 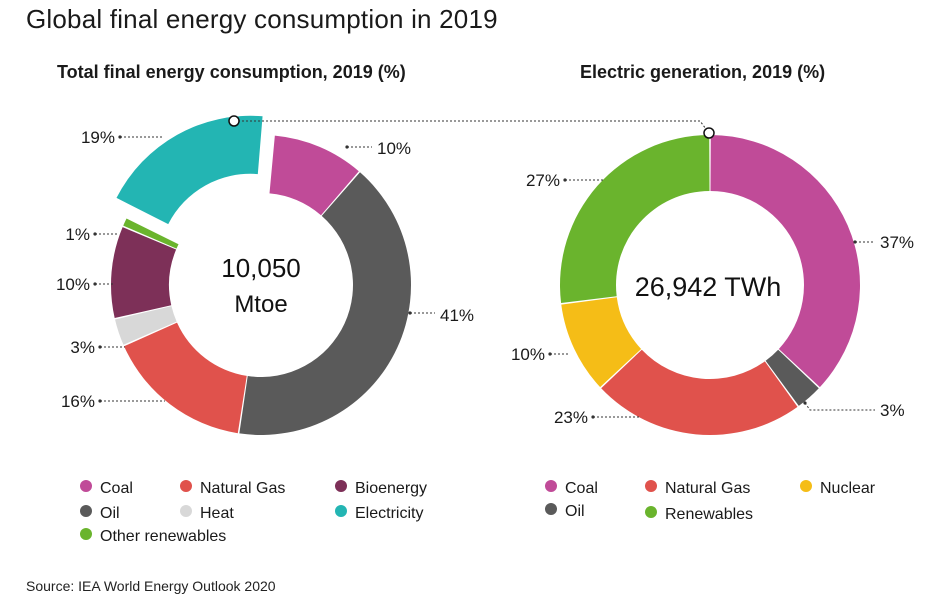 What do you see at coordinates (261, 268) in the screenshot?
I see `center-label: 10,050` at bounding box center [261, 268].